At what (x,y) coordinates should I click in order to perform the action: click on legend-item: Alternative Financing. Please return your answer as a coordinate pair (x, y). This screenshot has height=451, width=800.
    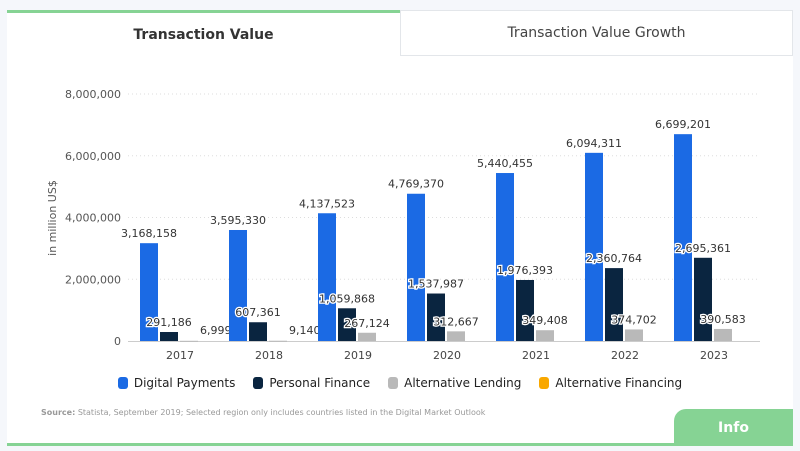
    Looking at the image, I should click on (610, 383).